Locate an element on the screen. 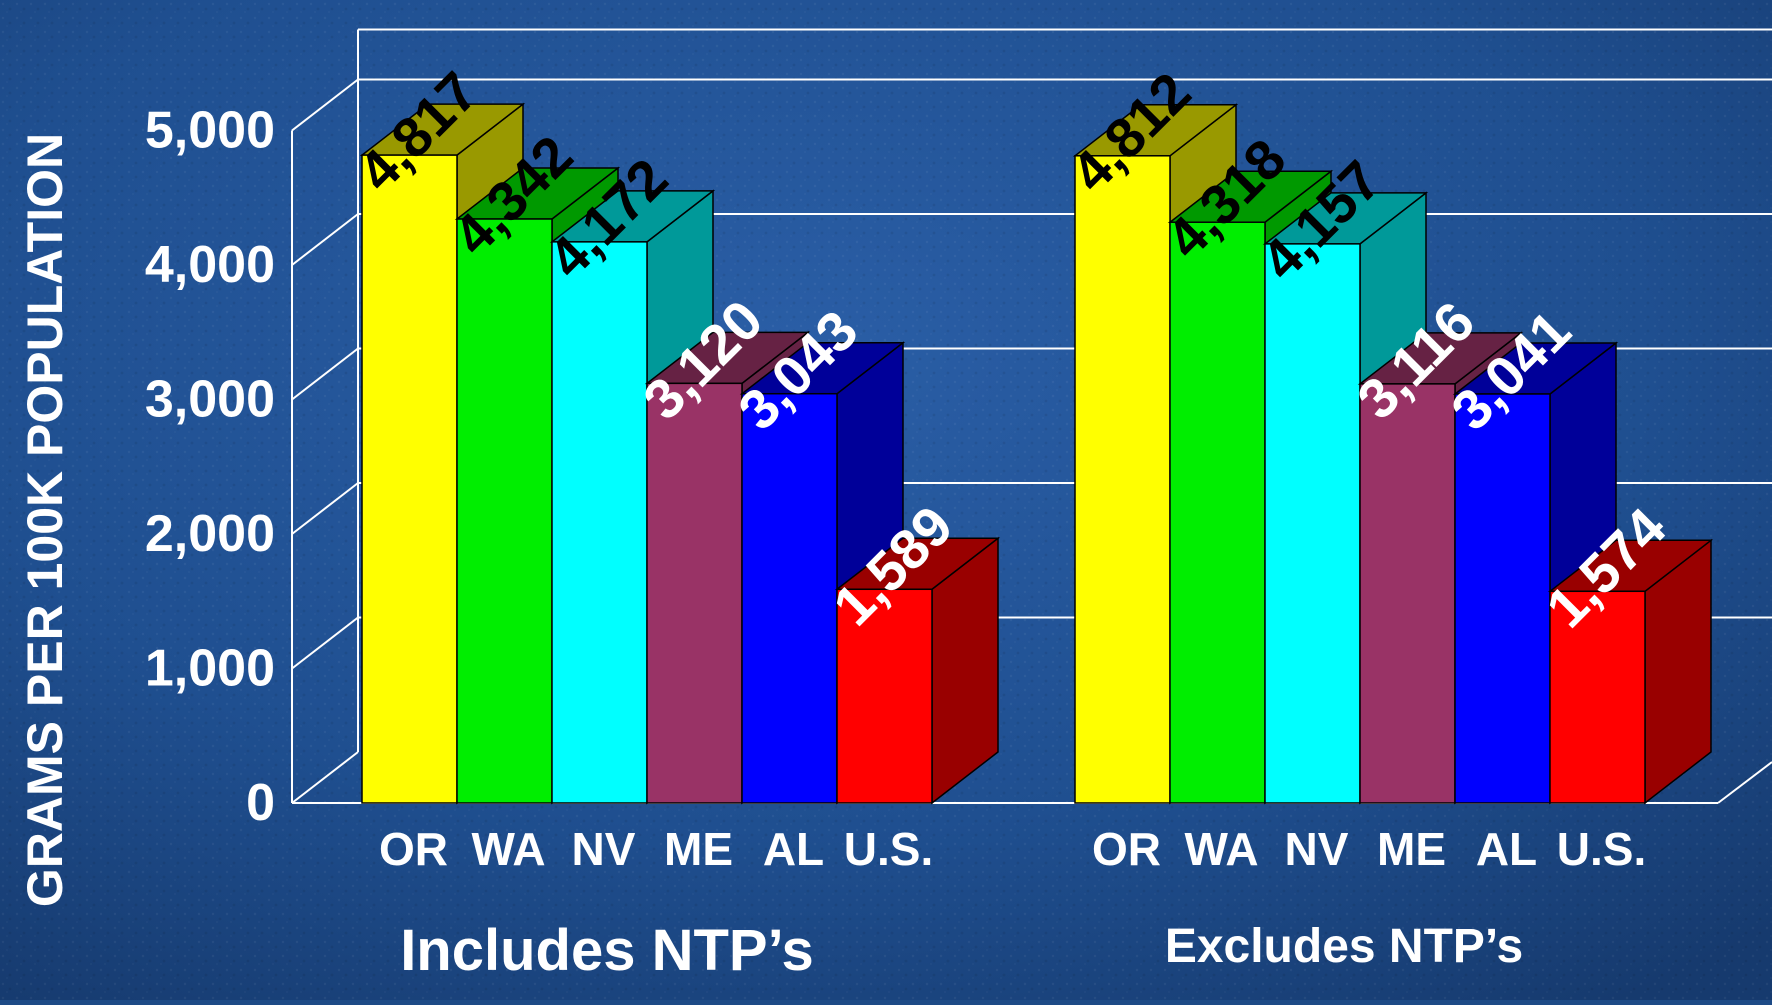  y-axis: 0 1,000 2,000 3,000 4,000 5,000 is located at coordinates (210, 467).